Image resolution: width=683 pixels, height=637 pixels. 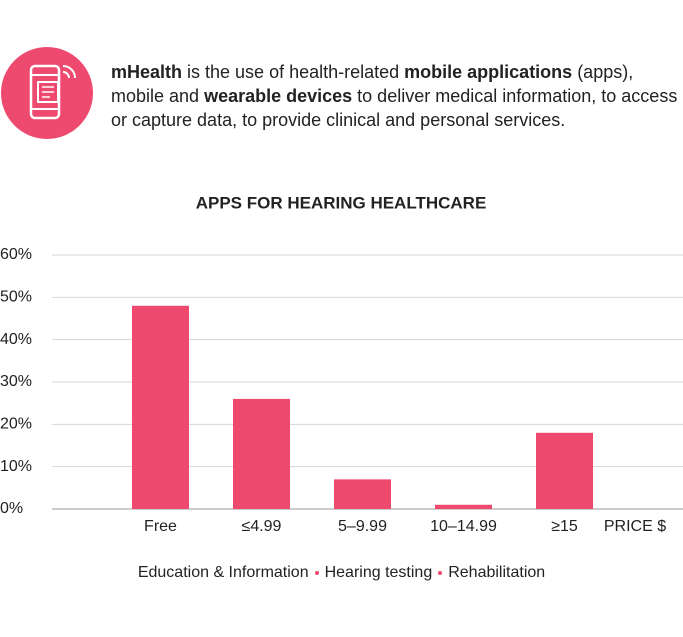 What do you see at coordinates (293, 72) in the screenshot?
I see `text: is the use of health-related` at bounding box center [293, 72].